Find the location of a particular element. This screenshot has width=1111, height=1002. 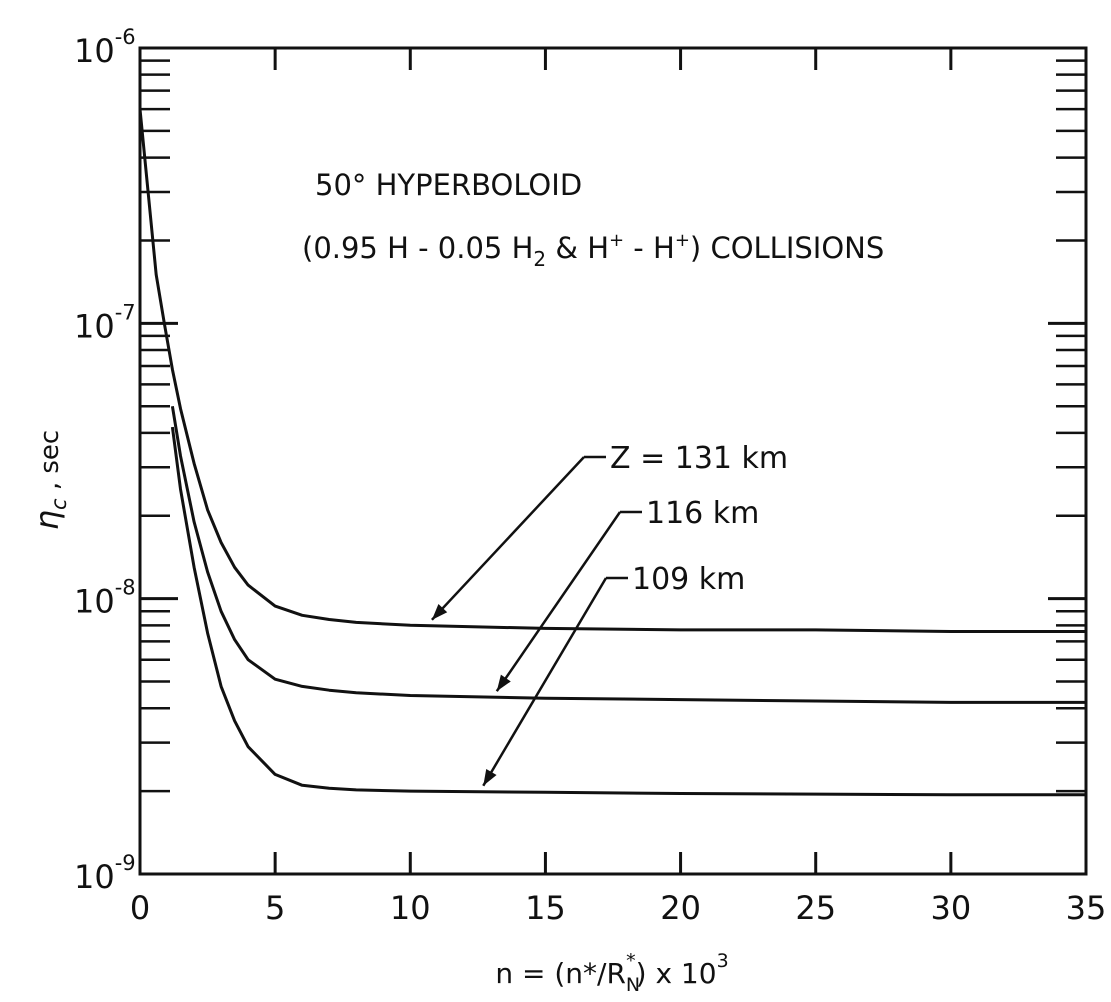

xlabel-a: n = (n*/R is located at coordinates (560, 973).